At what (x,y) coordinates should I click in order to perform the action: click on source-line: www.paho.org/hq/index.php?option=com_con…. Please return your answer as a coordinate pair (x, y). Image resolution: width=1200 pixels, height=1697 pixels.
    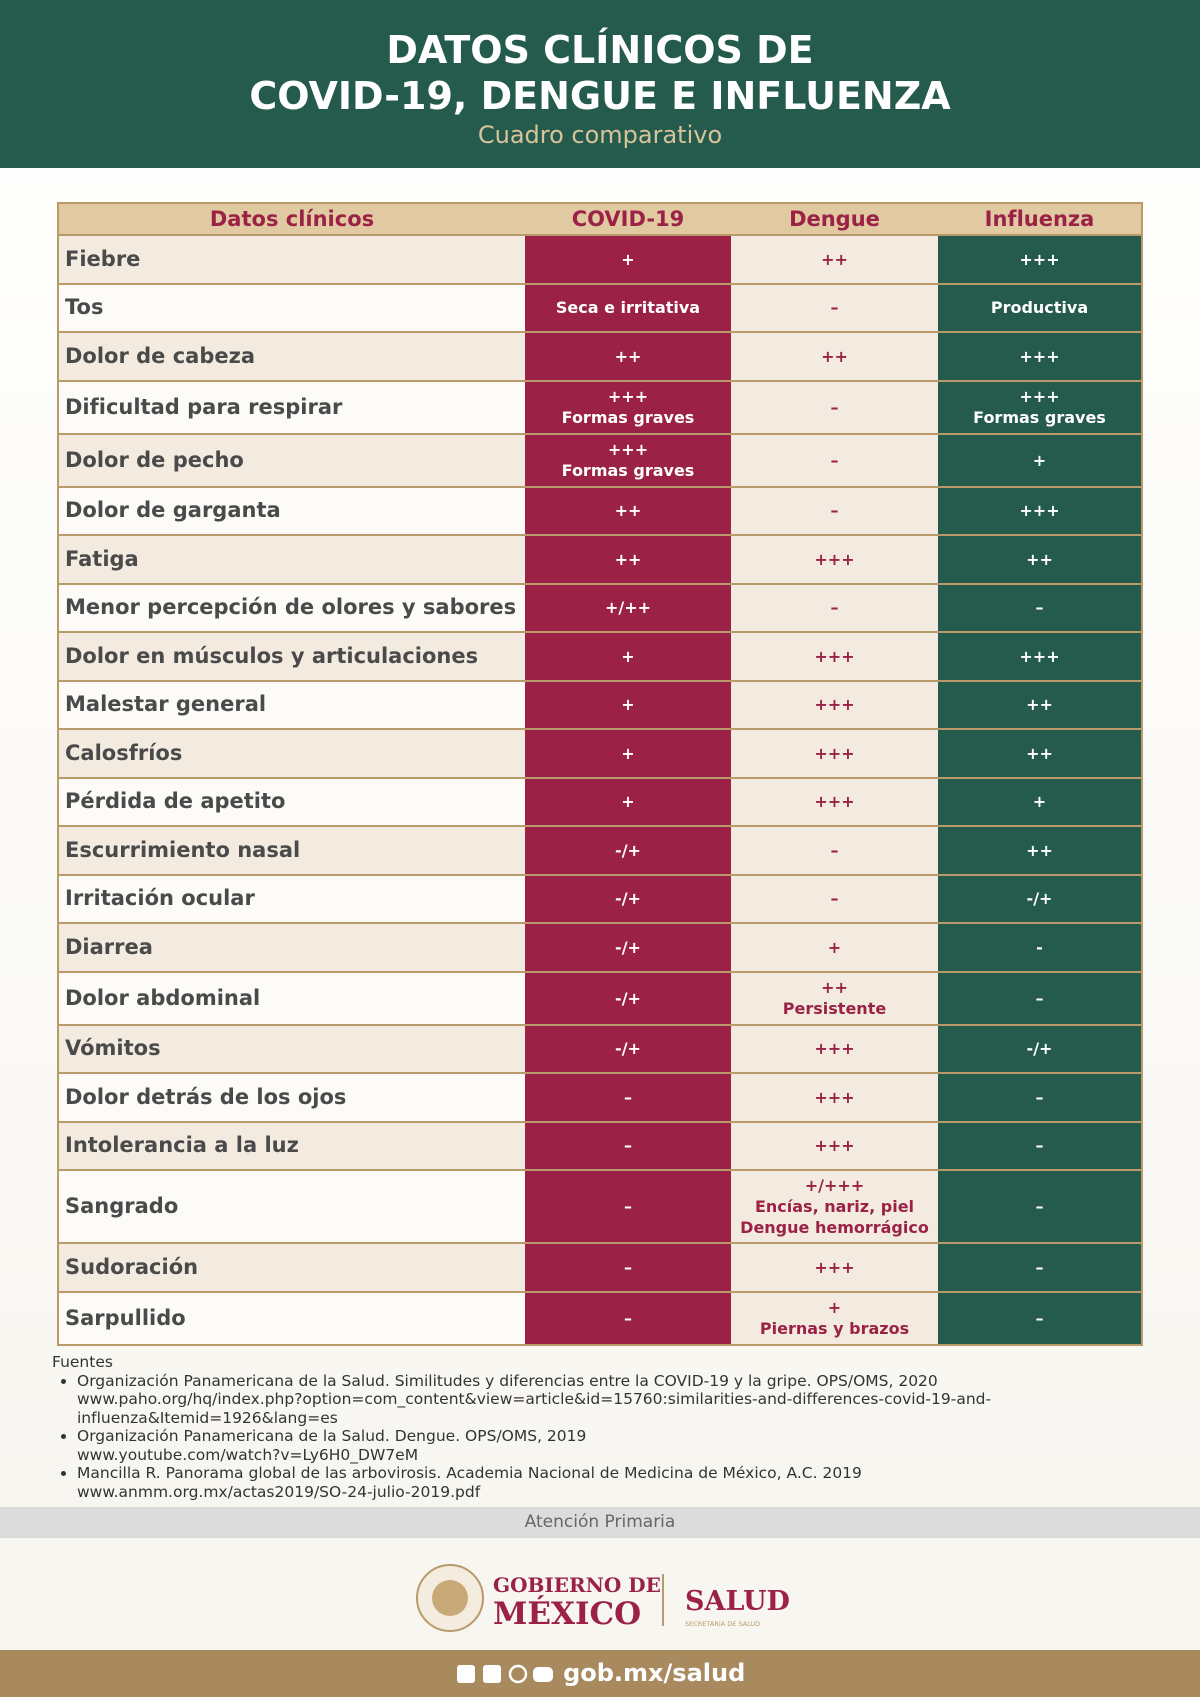
    Looking at the image, I should click on (534, 1399).